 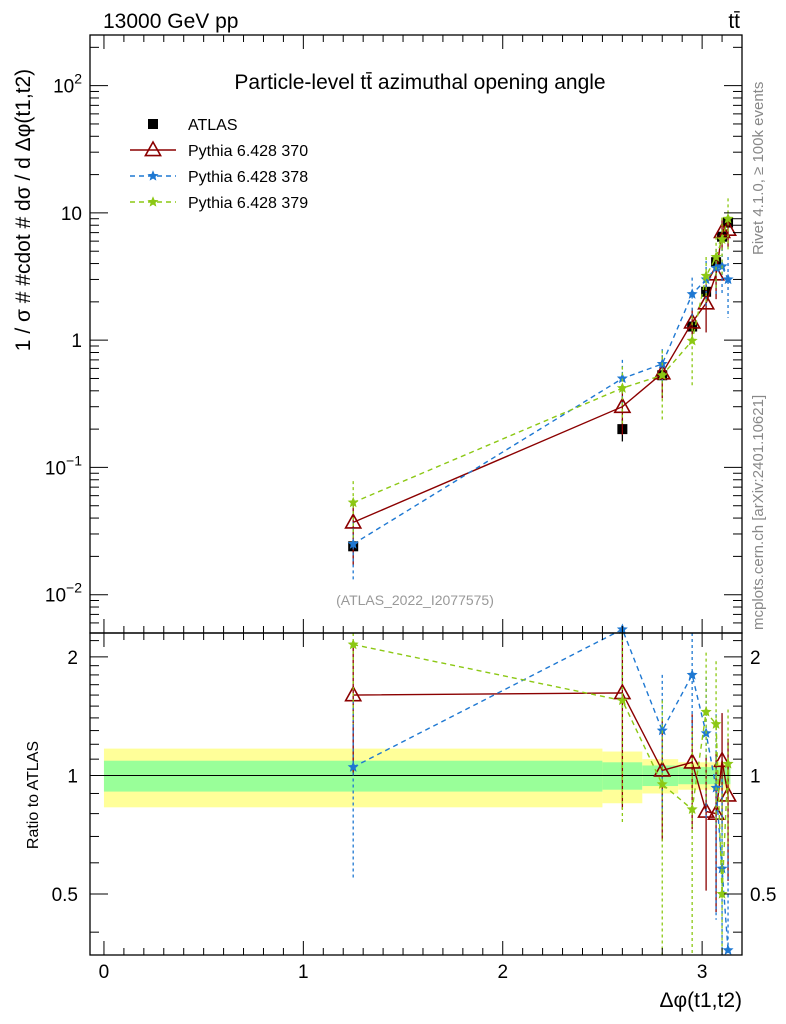 What do you see at coordinates (755, 658) in the screenshot?
I see `ratio-tick-label-right: 2` at bounding box center [755, 658].